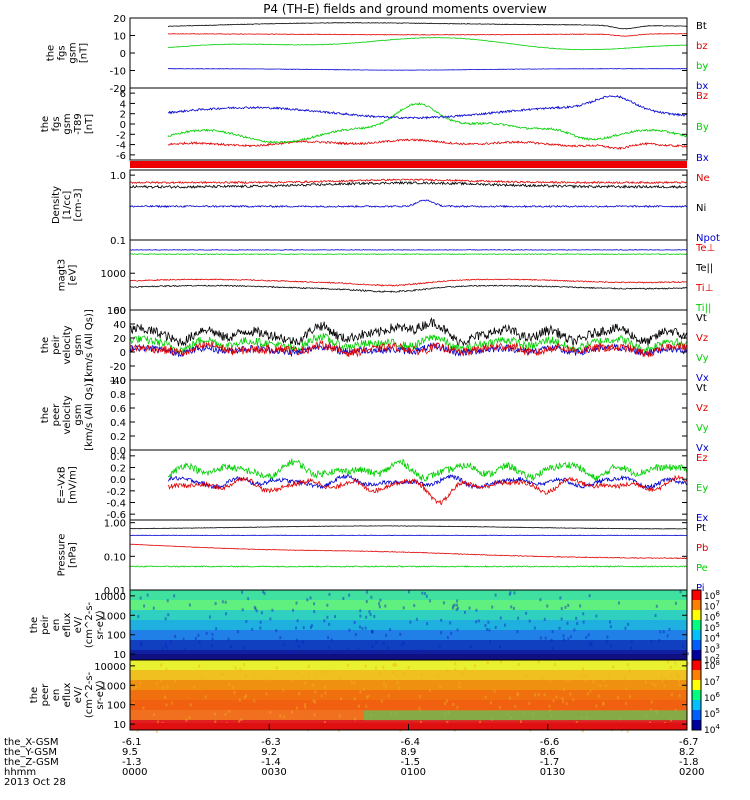  What do you see at coordinates (78, 414) in the screenshot?
I see `y-axis-label: gsm` at bounding box center [78, 414].